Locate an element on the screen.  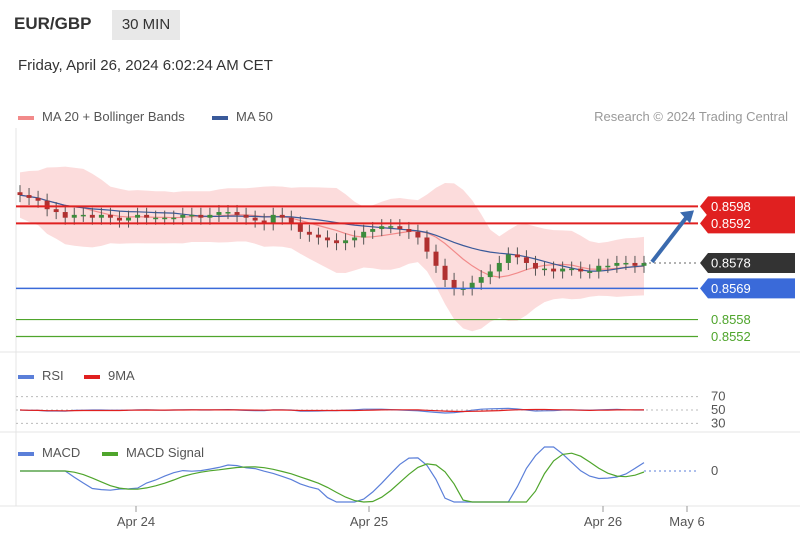
projection-arrow is located at coordinates (670, 239).